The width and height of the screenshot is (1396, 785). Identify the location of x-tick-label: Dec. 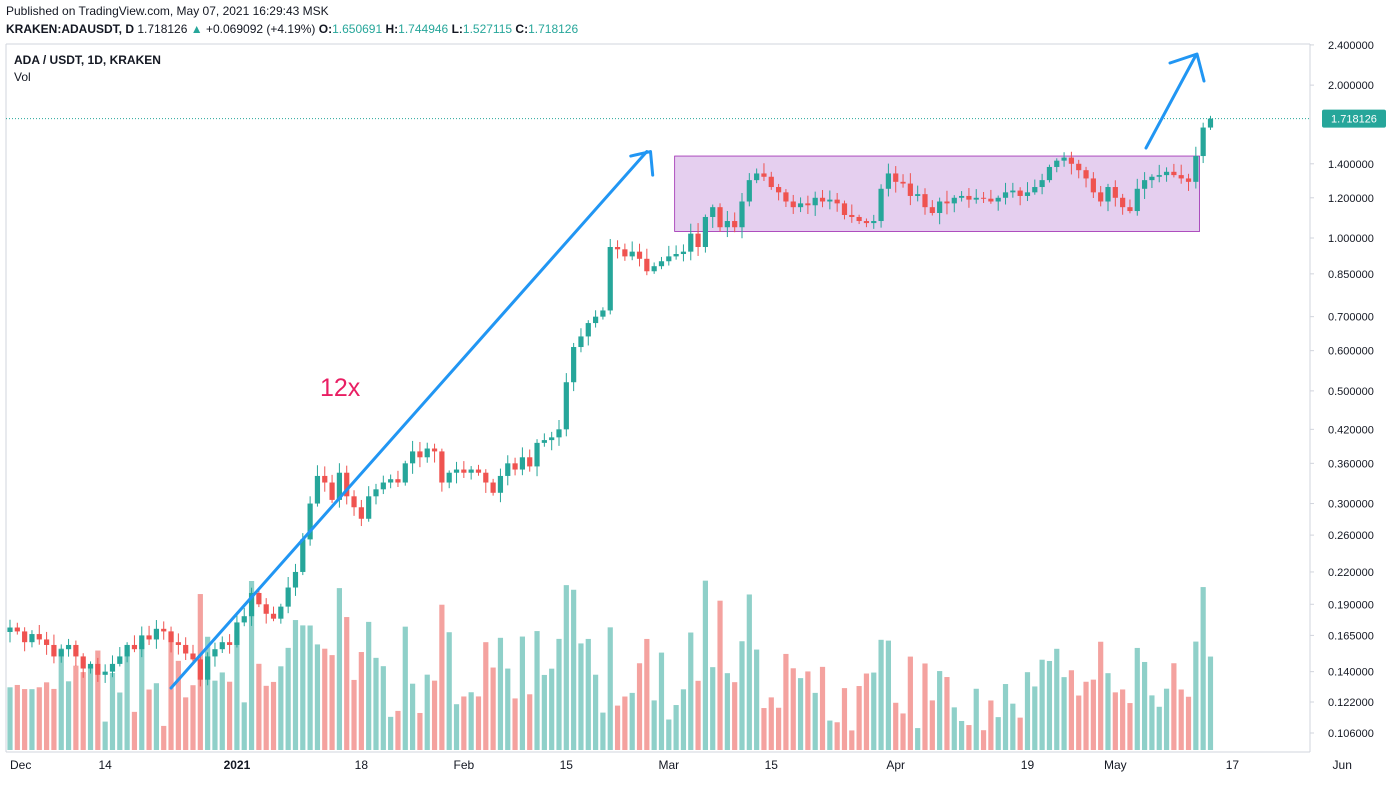
(20, 765).